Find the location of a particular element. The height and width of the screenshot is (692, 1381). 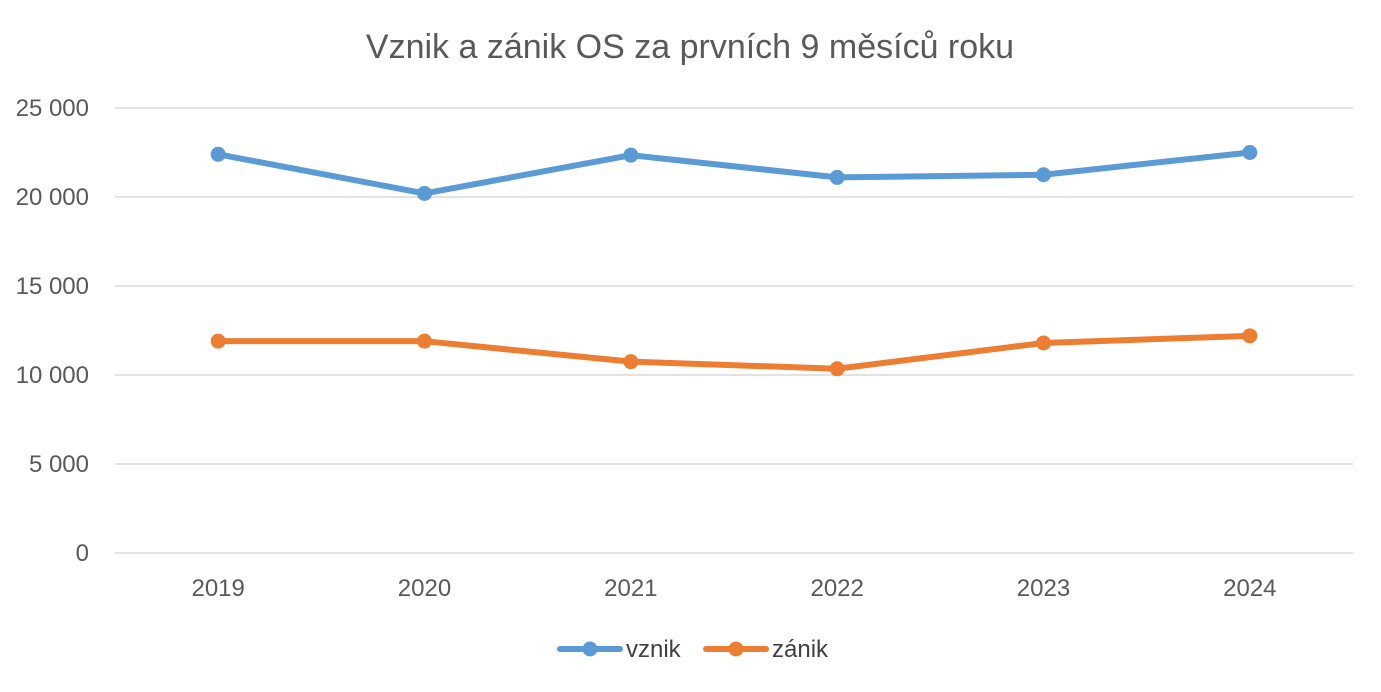

legend: vznik zánik is located at coordinates (693, 649).